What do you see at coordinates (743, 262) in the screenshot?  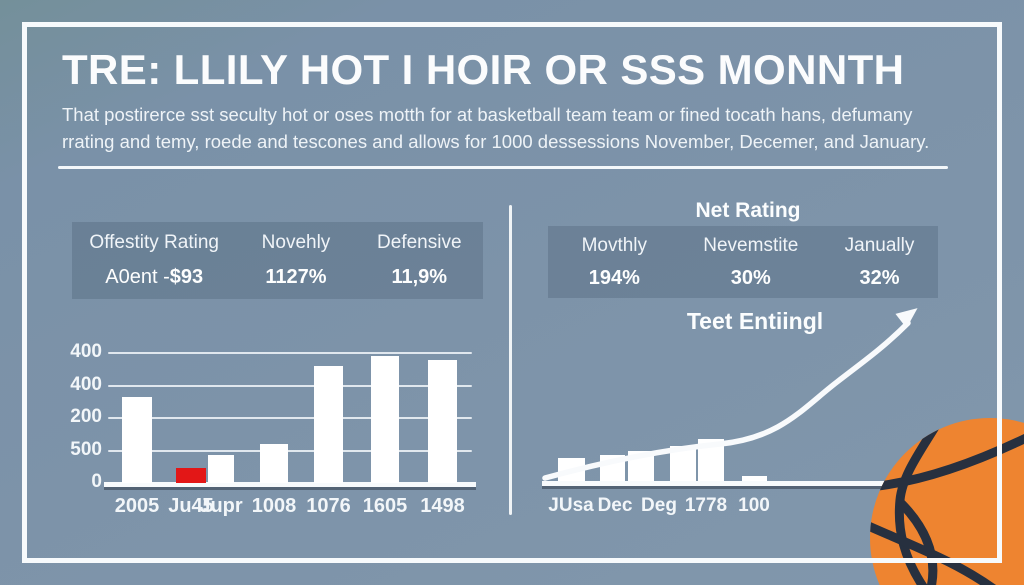 I see `net-rating-table: Movthly Nevemstite Janually 194% 30% 32%` at bounding box center [743, 262].